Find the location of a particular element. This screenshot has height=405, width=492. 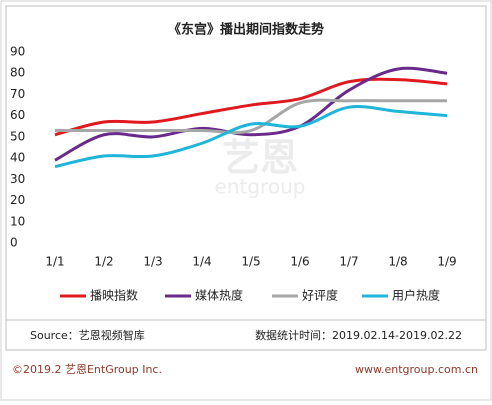

y-tick-label: 30 is located at coordinates (17, 179).